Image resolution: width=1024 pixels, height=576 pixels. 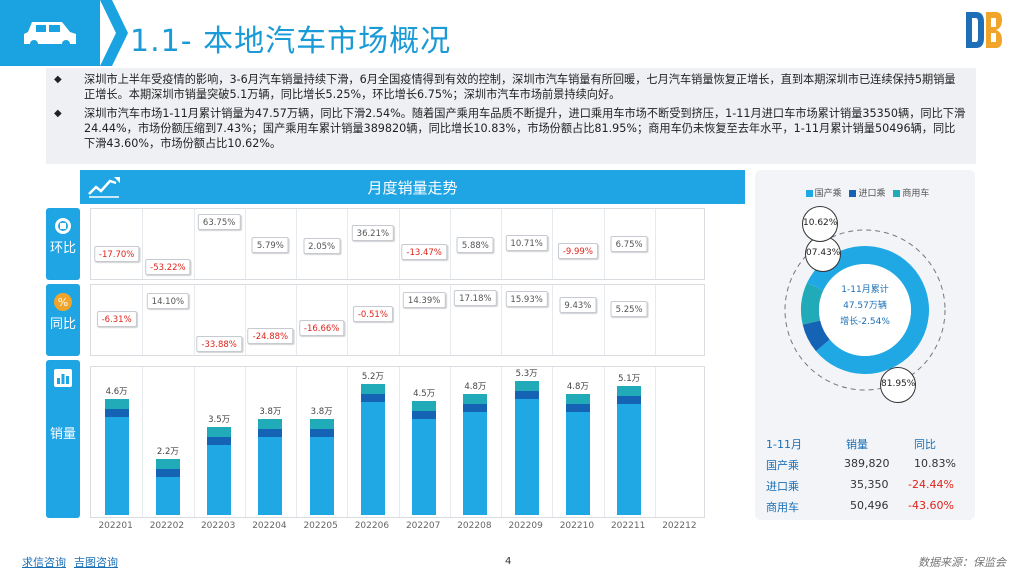 What do you see at coordinates (423, 526) in the screenshot?
I see `x-axis-label: 202207` at bounding box center [423, 526].